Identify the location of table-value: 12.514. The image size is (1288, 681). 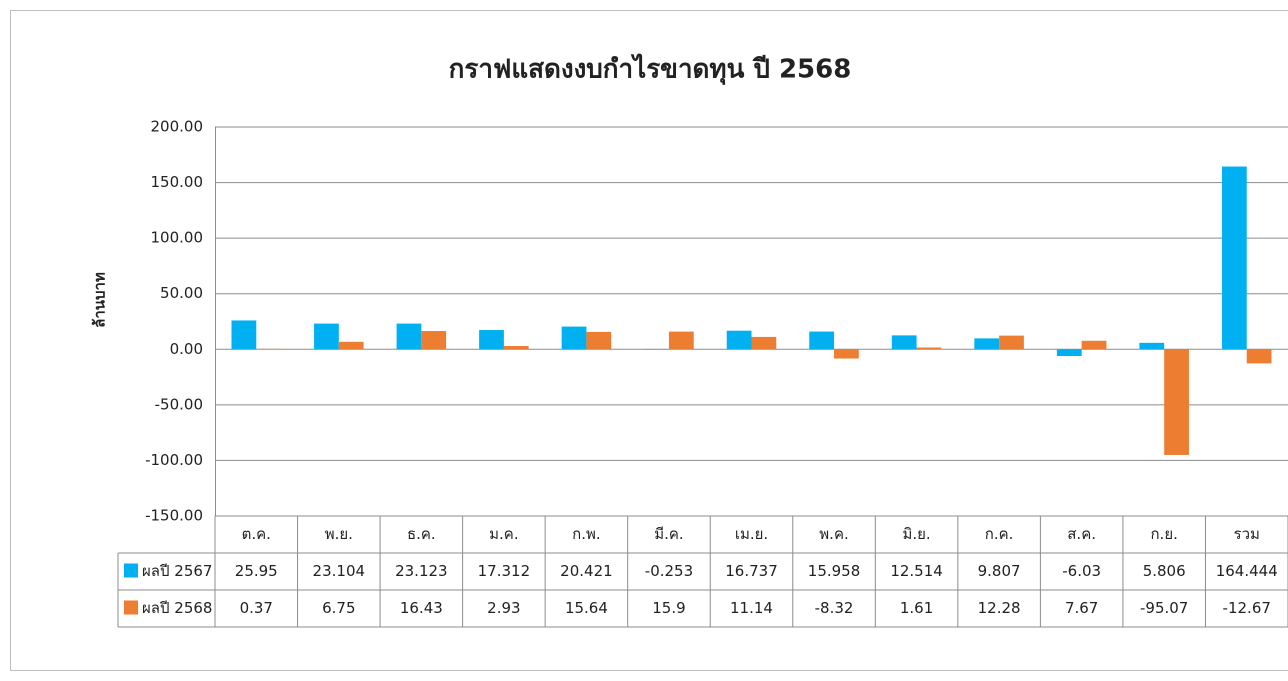
(916, 571).